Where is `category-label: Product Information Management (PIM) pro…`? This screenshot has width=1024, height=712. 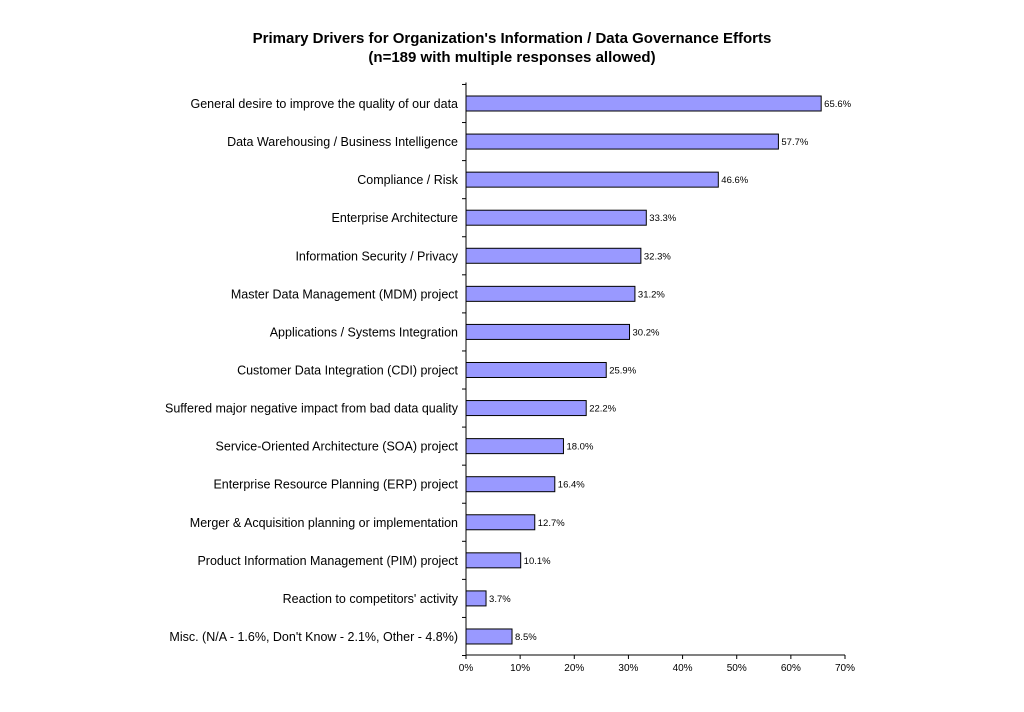
category-label: Product Information Management (PIM) pro… is located at coordinates (327, 561).